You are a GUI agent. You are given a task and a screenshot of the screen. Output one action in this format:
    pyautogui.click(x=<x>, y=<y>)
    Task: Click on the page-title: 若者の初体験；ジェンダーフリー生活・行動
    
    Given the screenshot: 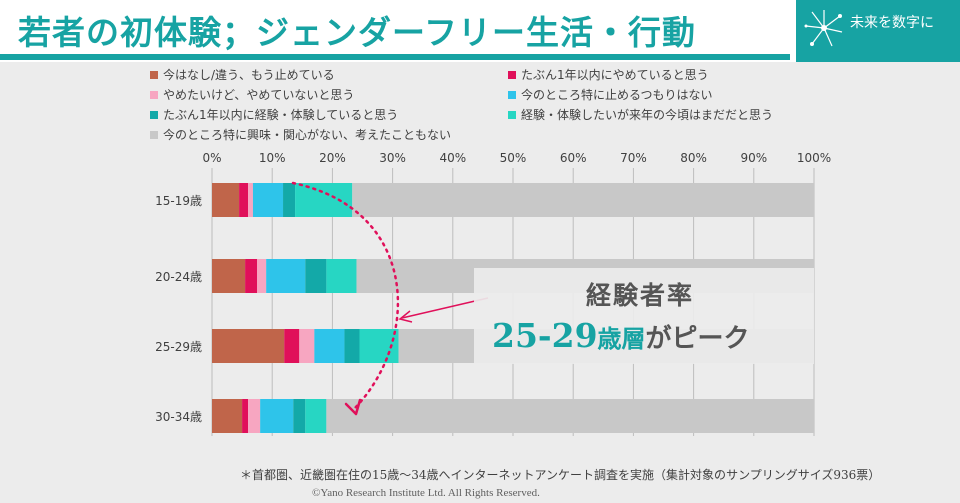 What is the action you would take?
    pyautogui.click(x=357, y=32)
    